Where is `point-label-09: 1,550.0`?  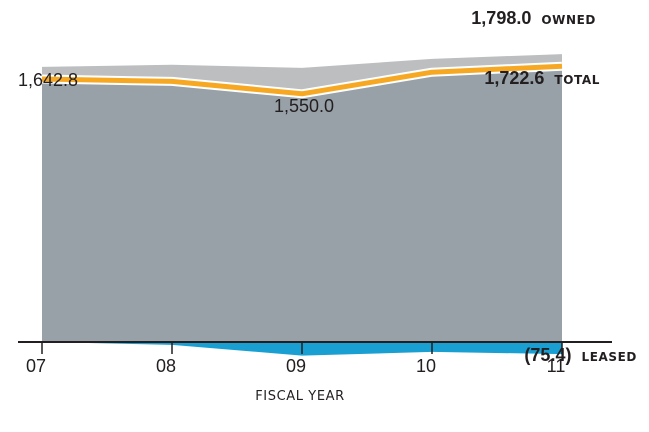
point-label-09: 1,550.0 is located at coordinates (304, 106).